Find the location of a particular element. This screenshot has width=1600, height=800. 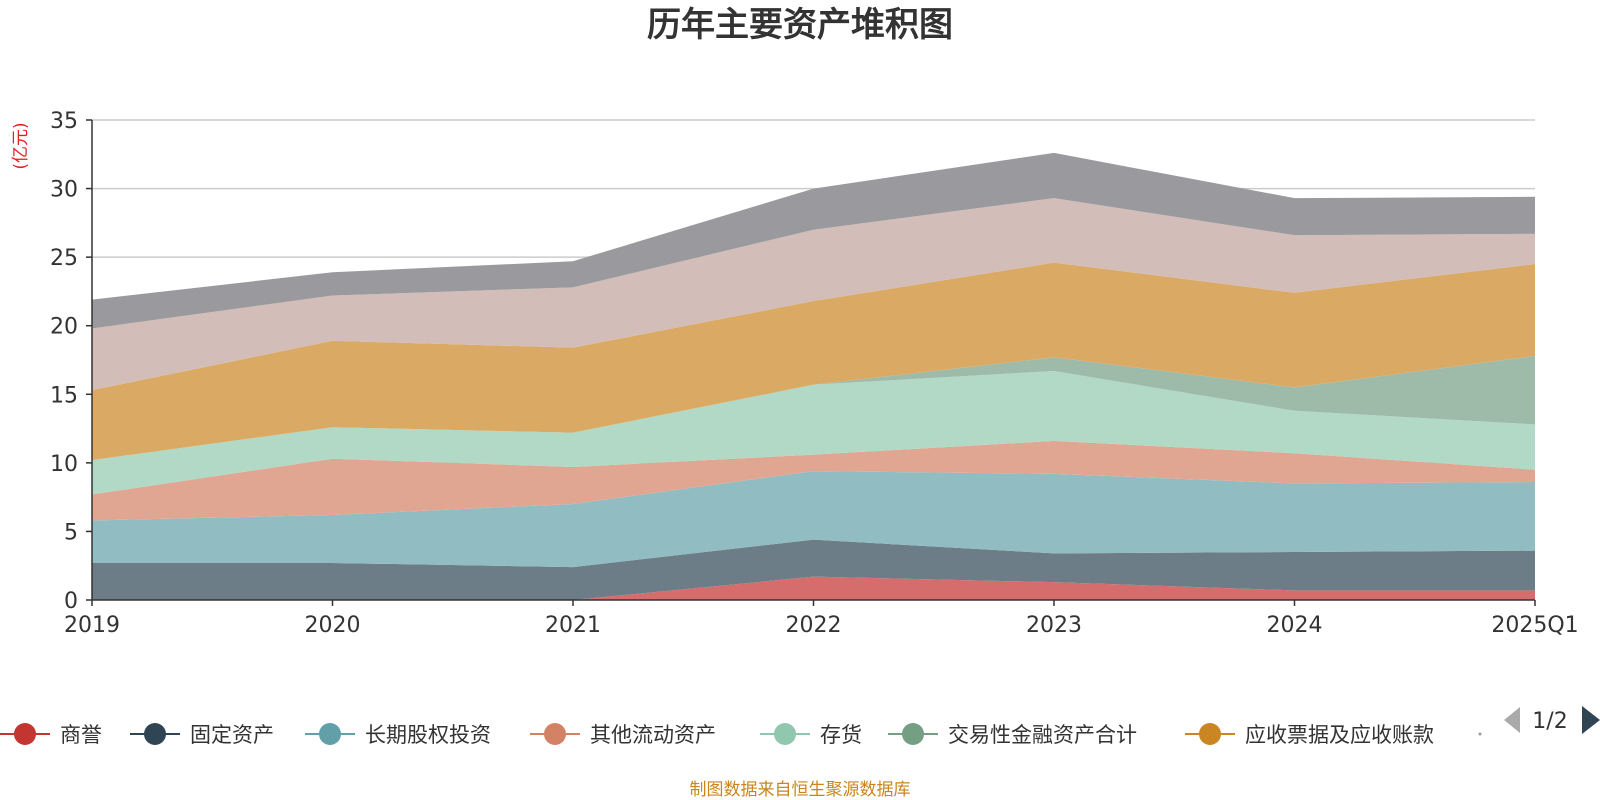

legend-label: 其他流动资产 is located at coordinates (653, 735).